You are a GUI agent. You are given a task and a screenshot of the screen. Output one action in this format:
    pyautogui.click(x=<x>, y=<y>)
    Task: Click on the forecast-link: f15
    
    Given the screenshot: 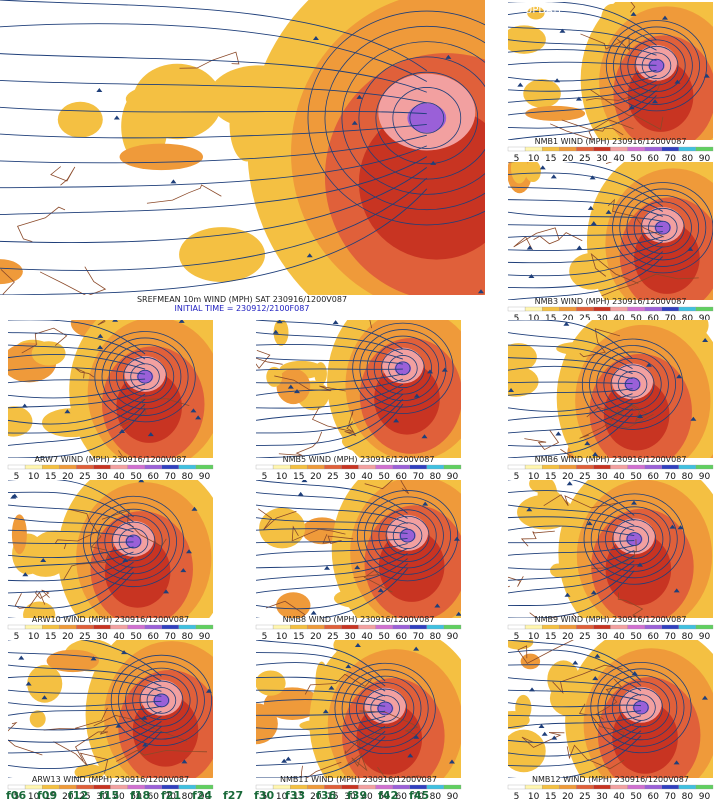 What is the action you would take?
    pyautogui.click(x=109, y=794)
    